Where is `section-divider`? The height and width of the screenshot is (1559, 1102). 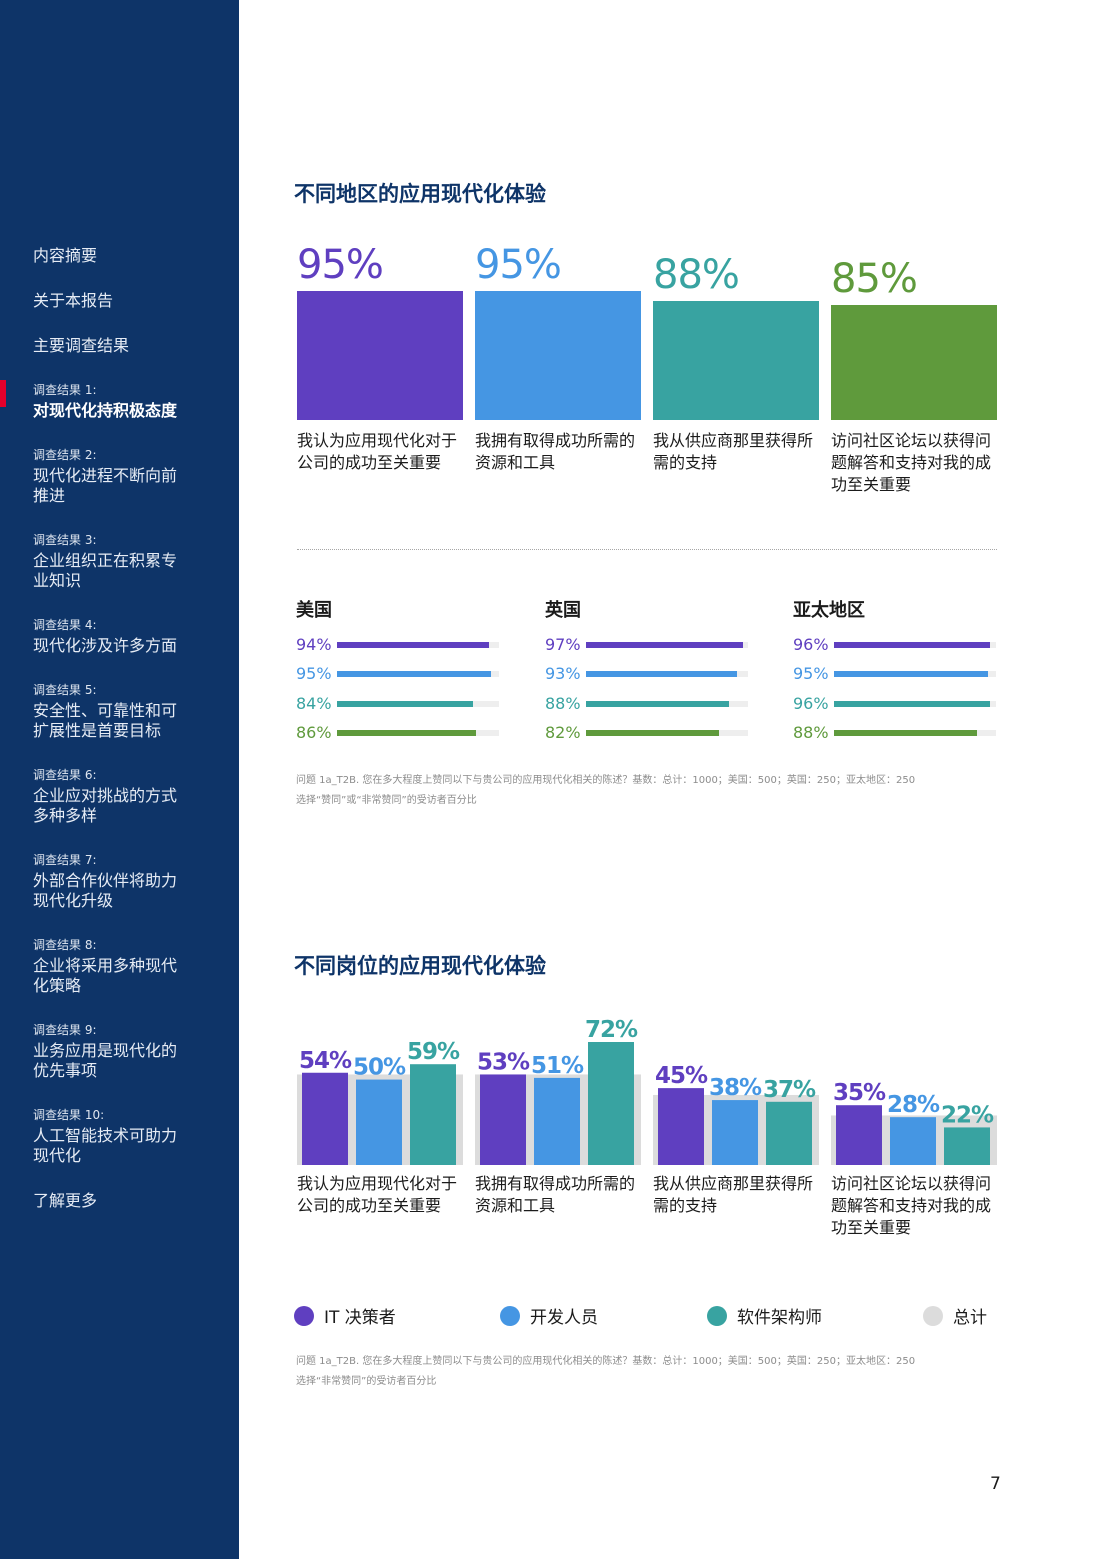
section-divider is located at coordinates (647, 549).